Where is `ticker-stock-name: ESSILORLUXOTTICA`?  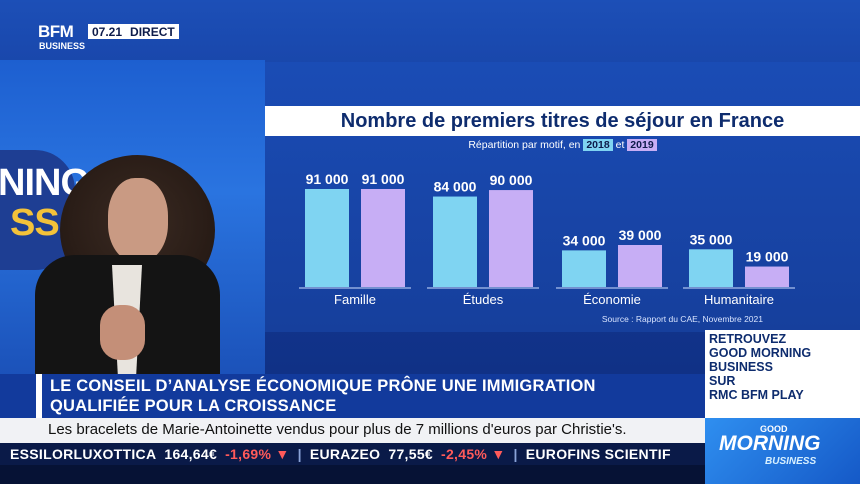 ticker-stock-name: ESSILORLUXOTTICA is located at coordinates (83, 454).